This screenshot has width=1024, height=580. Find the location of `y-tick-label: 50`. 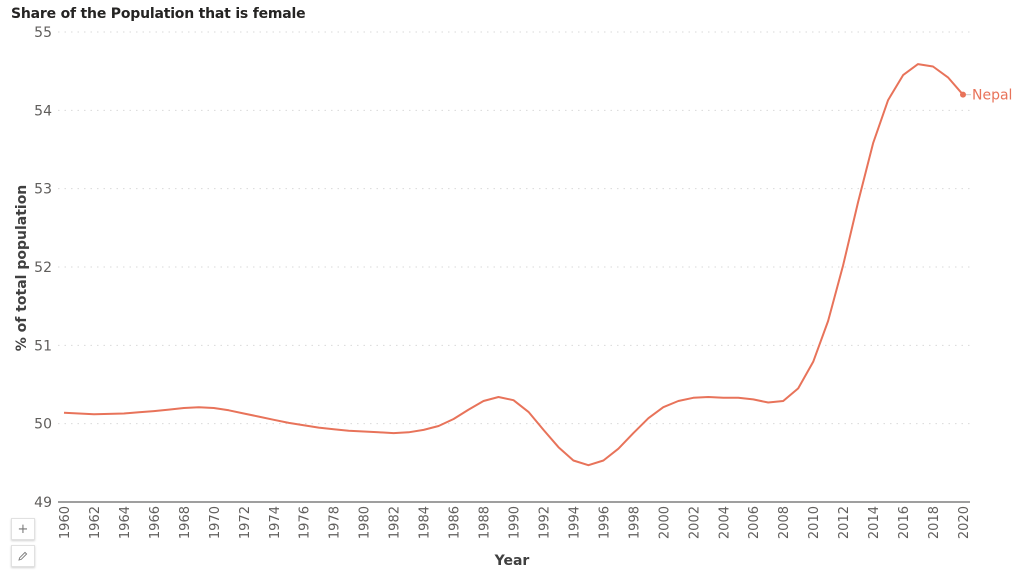

y-tick-label: 50 is located at coordinates (43, 425).